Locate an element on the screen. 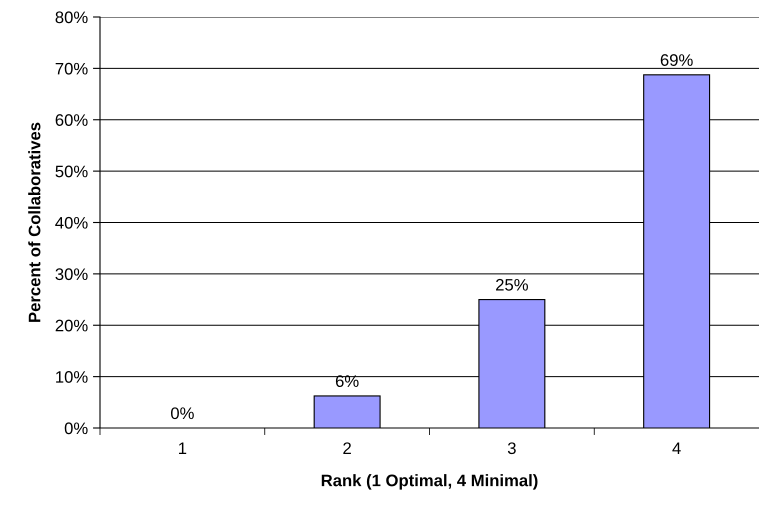 This screenshot has height=505, width=759. data-label: 0% is located at coordinates (182, 413).